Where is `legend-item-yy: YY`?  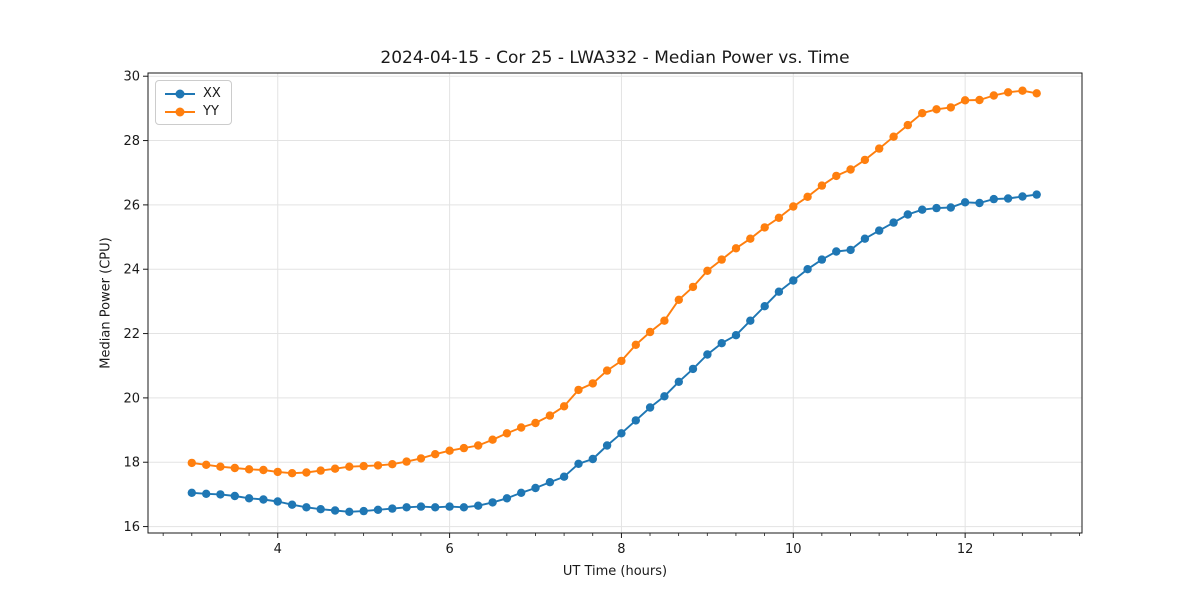 legend-item-yy: YY is located at coordinates (192, 111).